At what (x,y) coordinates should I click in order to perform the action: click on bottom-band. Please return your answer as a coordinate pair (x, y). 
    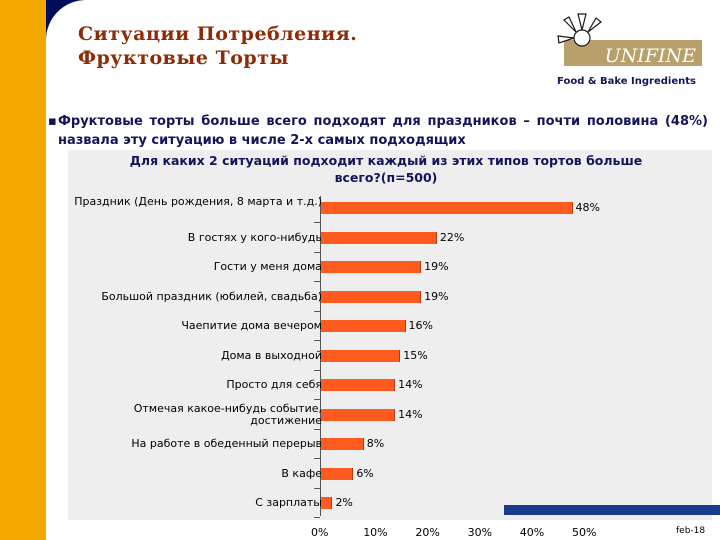
    Looking at the image, I should click on (612, 510).